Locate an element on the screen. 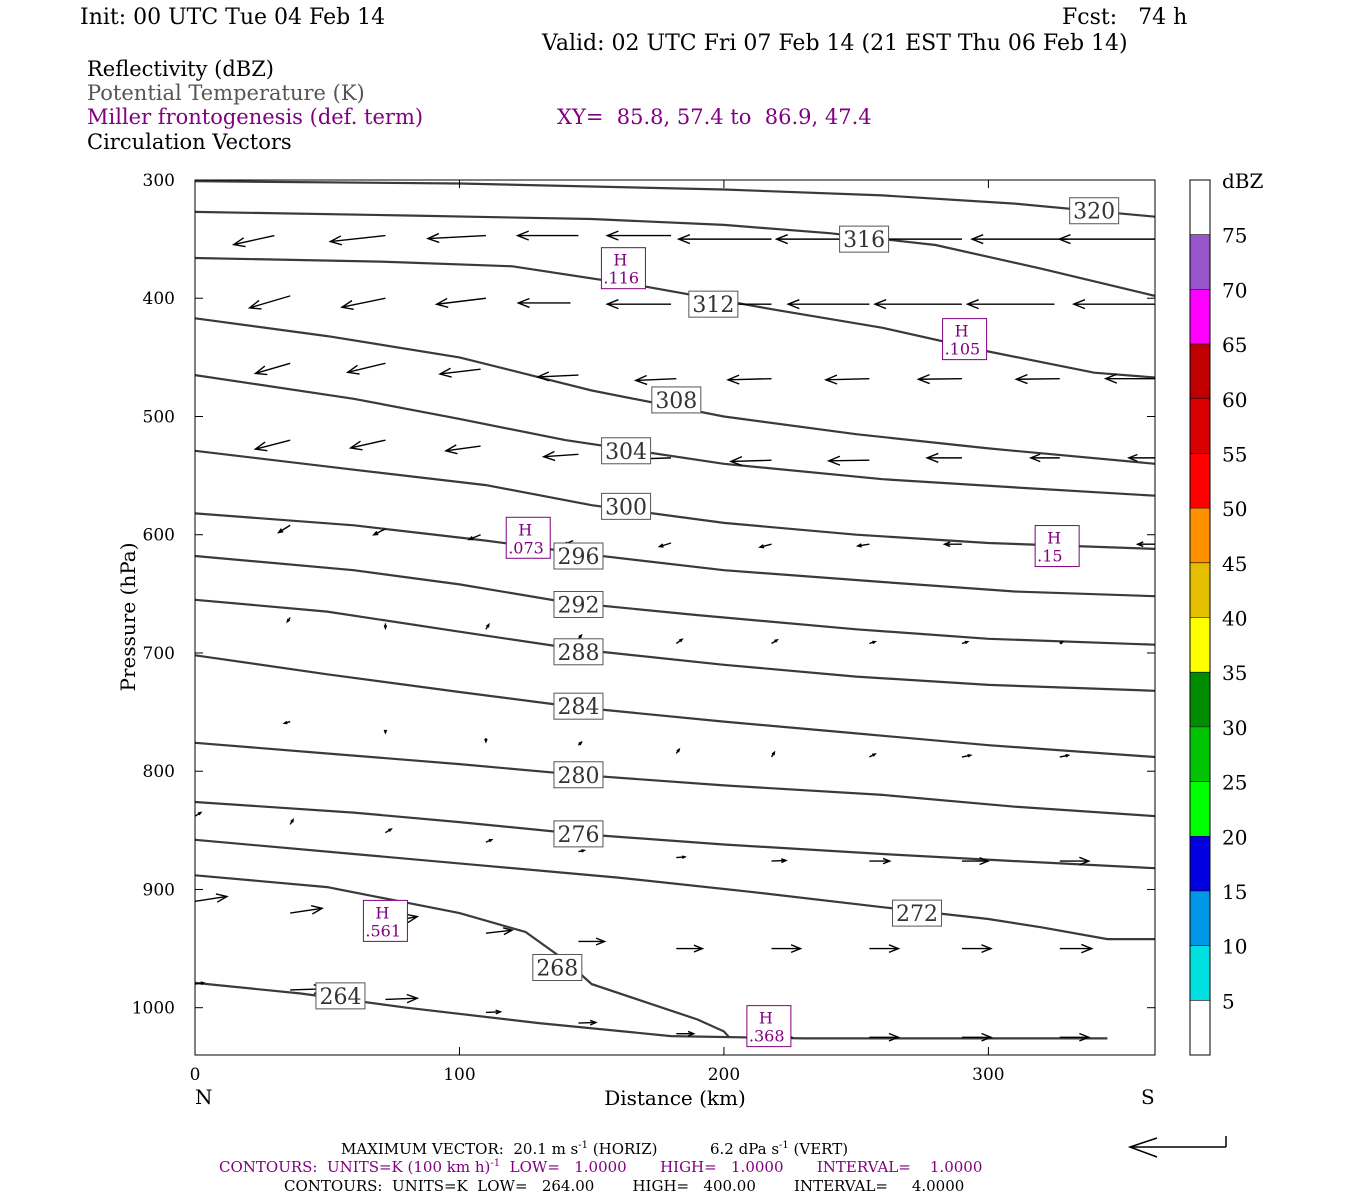 This screenshot has width=1350, height=1200. colorbar-tick-label: 75 is located at coordinates (1234, 236).